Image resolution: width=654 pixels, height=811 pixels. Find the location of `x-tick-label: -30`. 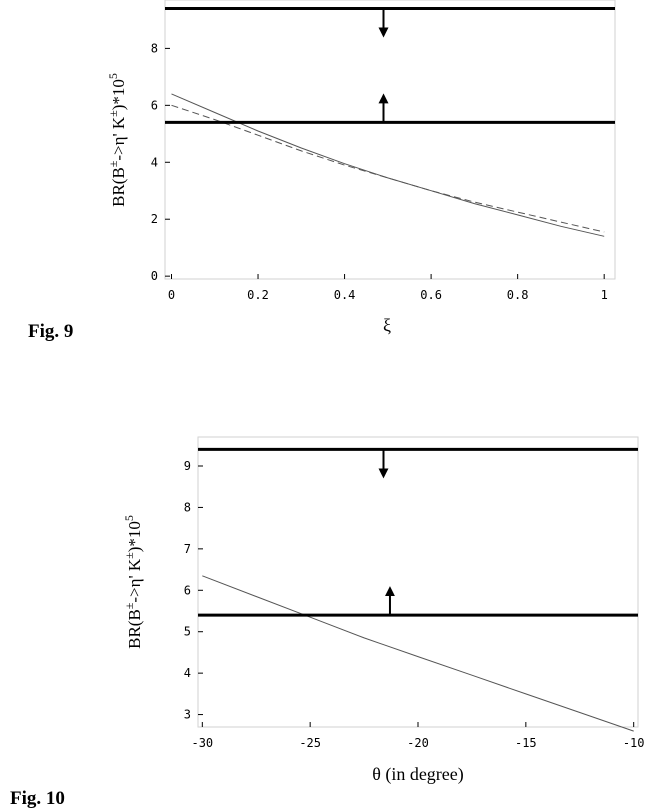

x-tick-label: -30 is located at coordinates (202, 743).